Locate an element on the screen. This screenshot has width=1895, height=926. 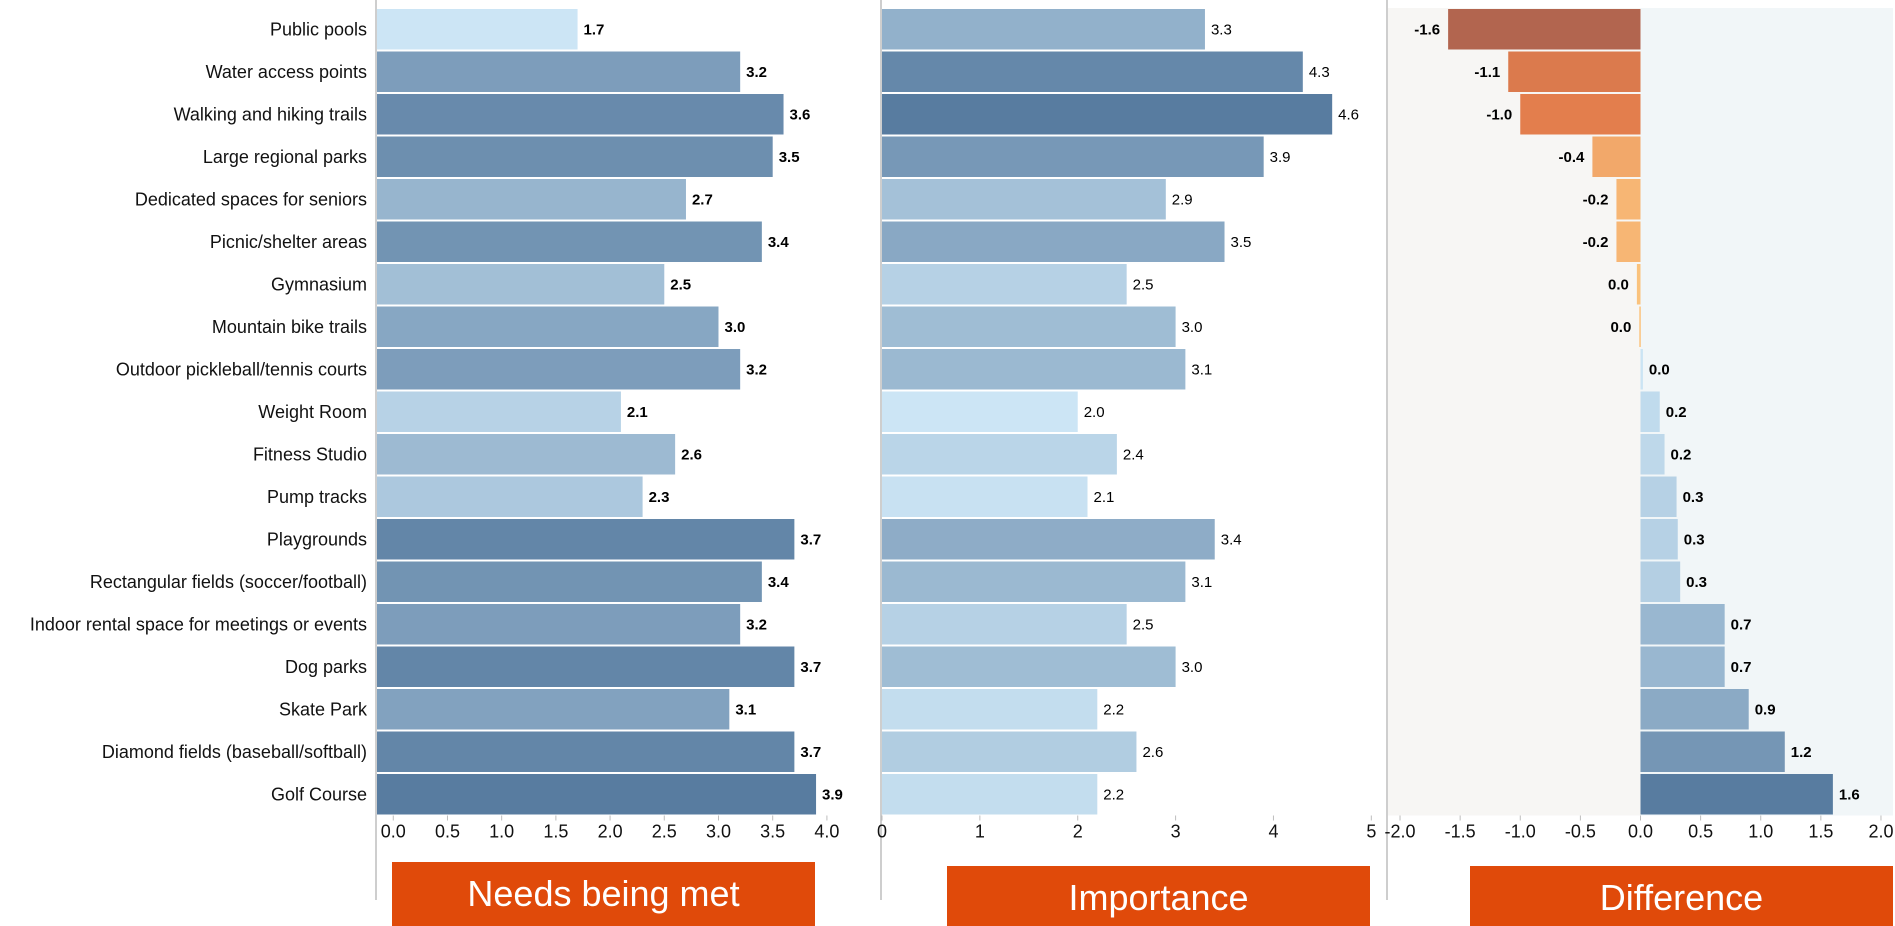
category-label: Picnic/shelter areas is located at coordinates (288, 242).